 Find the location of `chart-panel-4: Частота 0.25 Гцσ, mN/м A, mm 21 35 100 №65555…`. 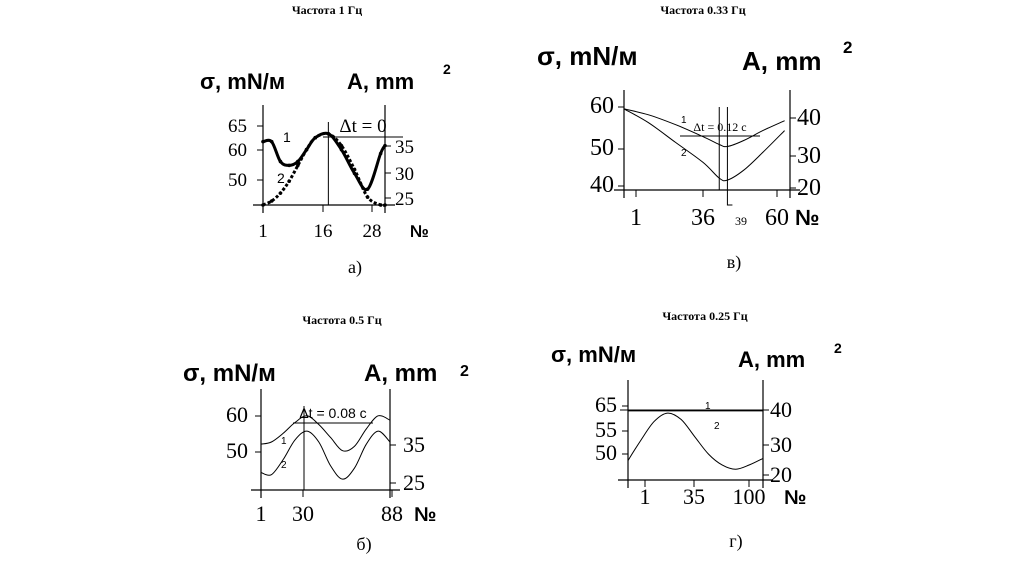

chart-panel-4: Частота 0.25 Гцσ, mN/м A, mm 21 35 100 №65555… is located at coordinates (696, 430).